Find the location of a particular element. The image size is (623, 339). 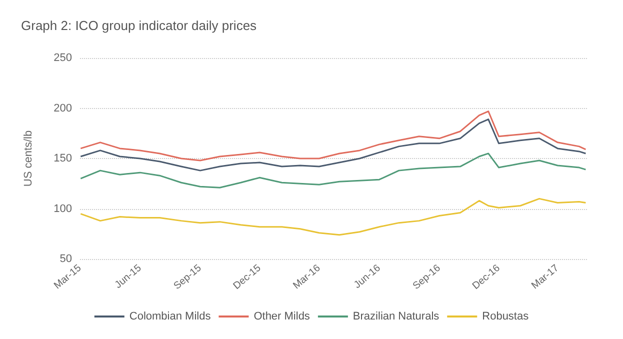

legend-label: Robustas is located at coordinates (506, 316).